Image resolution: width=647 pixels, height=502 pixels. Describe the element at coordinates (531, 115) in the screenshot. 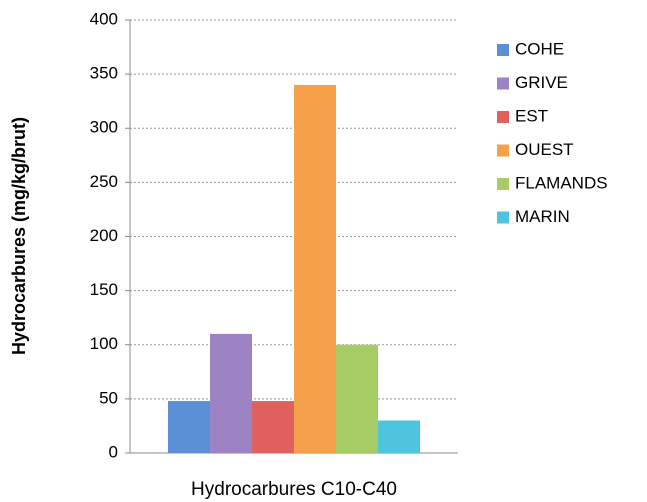

I see `legend-label: EST` at that location.